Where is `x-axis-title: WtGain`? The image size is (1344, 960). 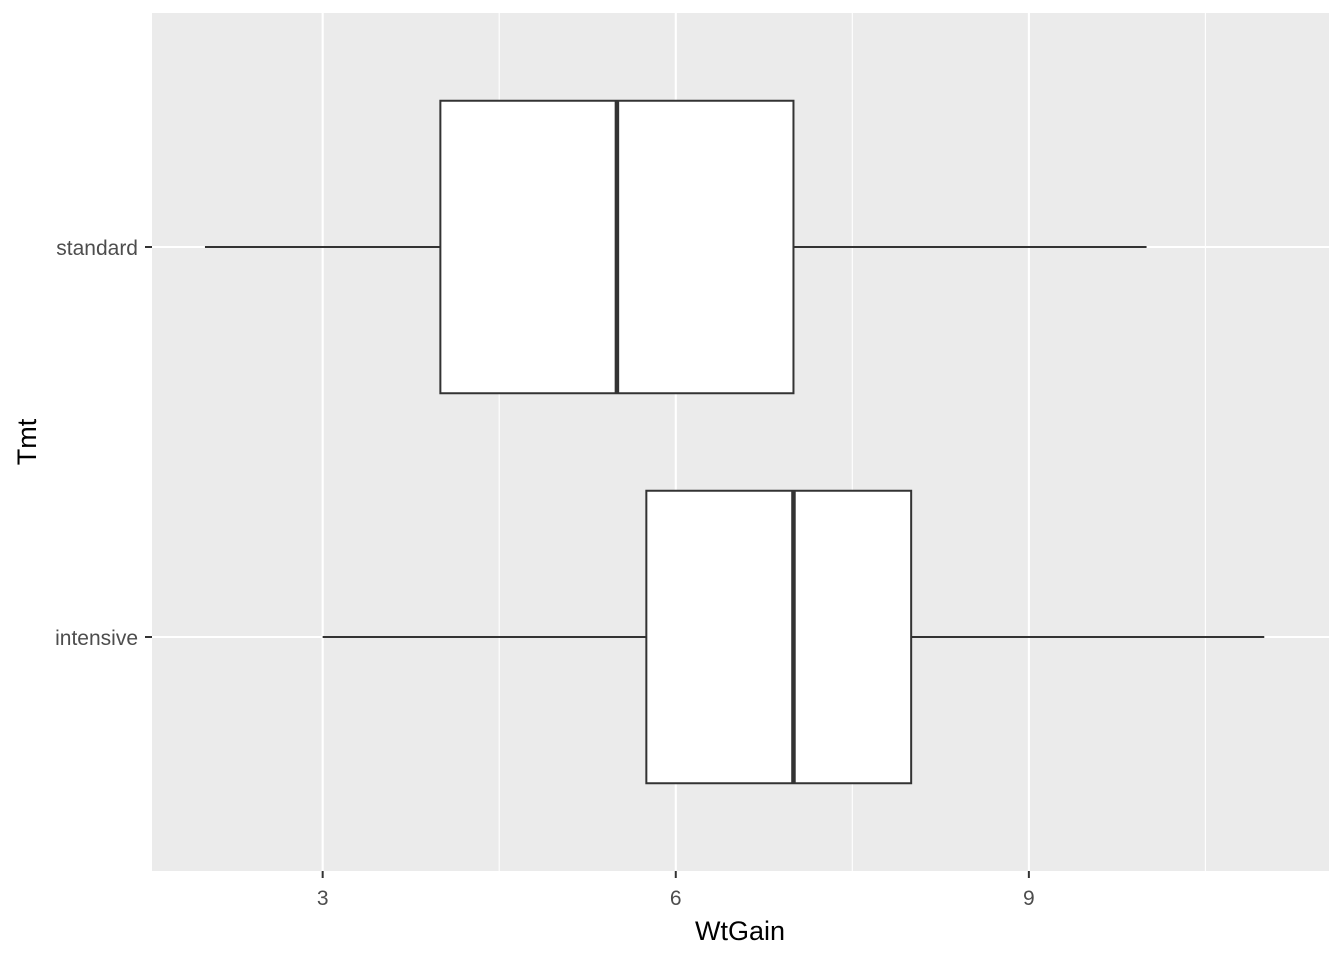 x-axis-title: WtGain is located at coordinates (740, 931).